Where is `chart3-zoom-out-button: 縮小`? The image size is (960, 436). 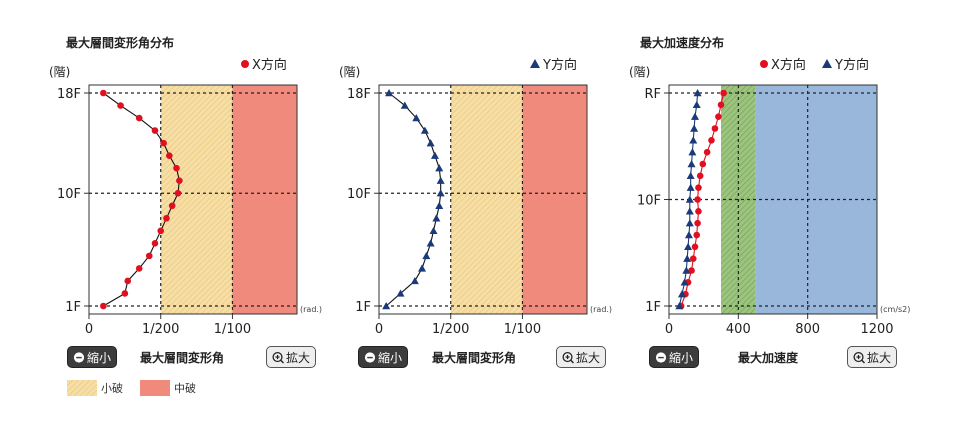 chart3-zoom-out-button: 縮小 is located at coordinates (674, 357).